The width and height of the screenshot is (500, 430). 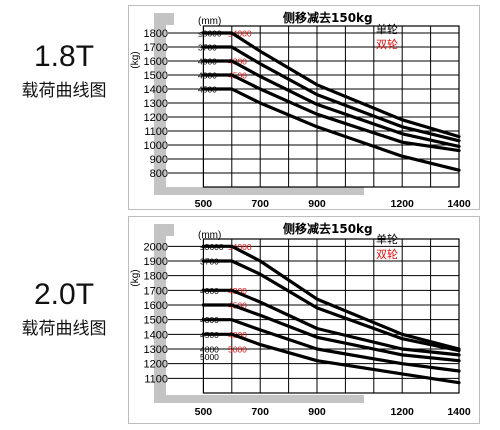 What do you see at coordinates (209, 350) in the screenshot?
I see `mast-height-label: 4800` at bounding box center [209, 350].